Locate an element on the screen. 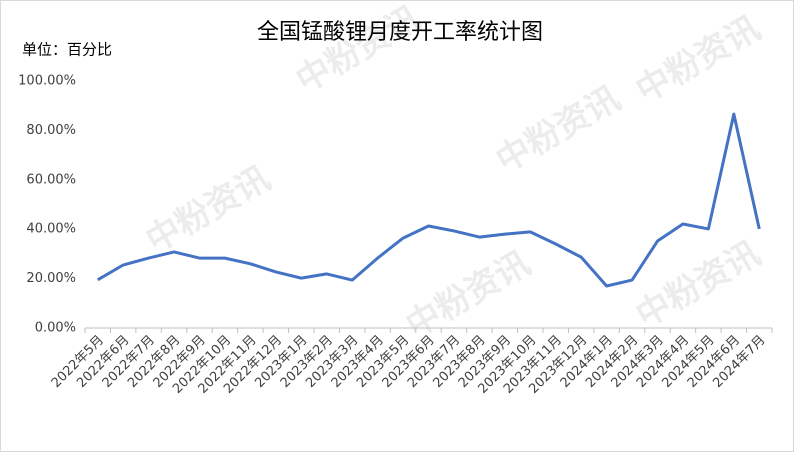 Image resolution: width=794 pixels, height=452 pixels. y-tick-label: 40.00% is located at coordinates (51, 229).